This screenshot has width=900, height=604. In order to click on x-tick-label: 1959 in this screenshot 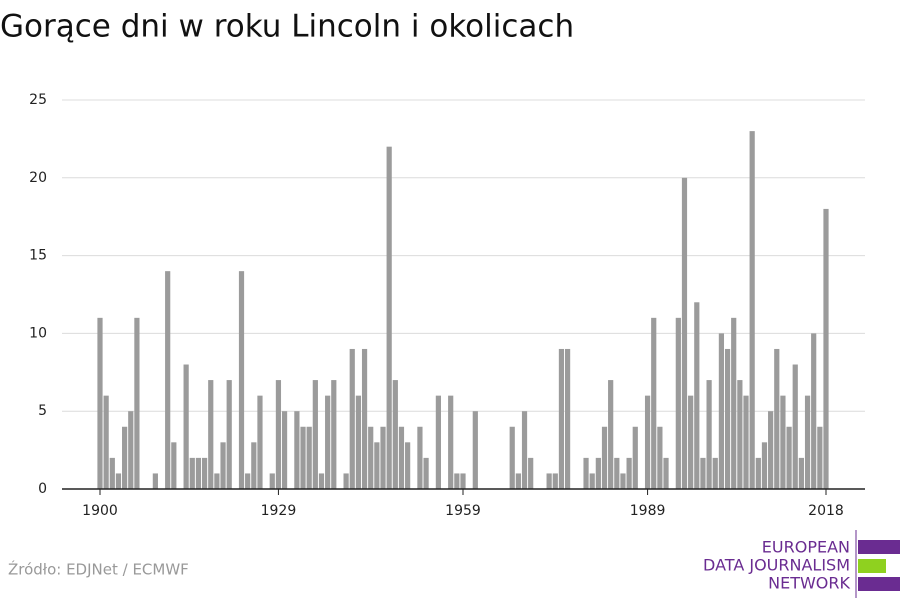, I will do `click(463, 511)`.